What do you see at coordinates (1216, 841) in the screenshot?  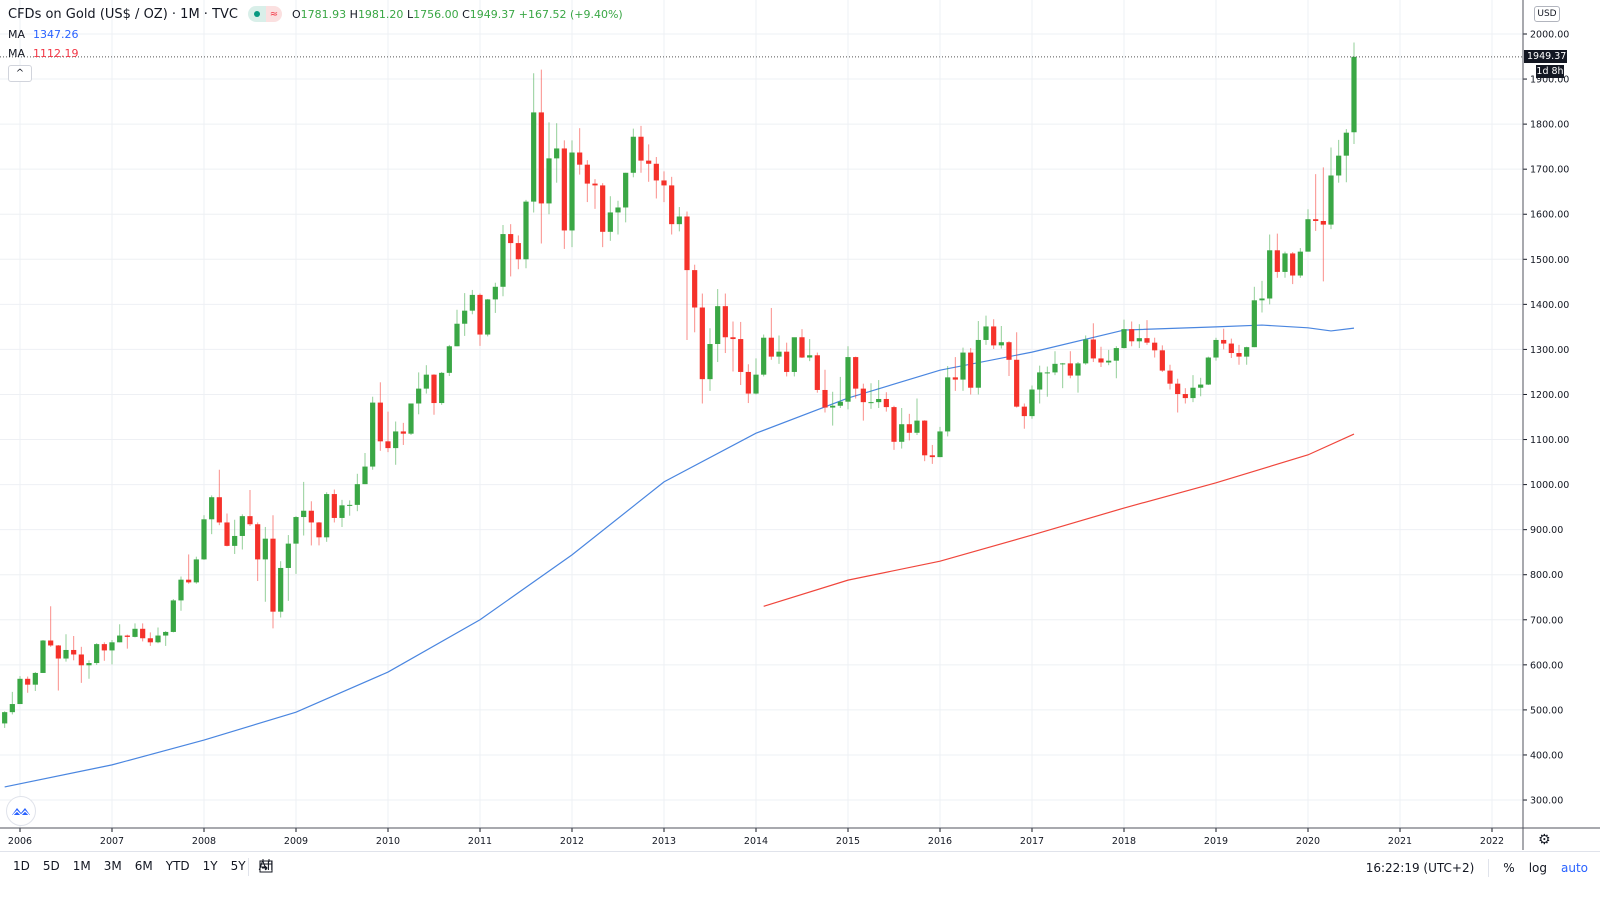 I see `x-tick-label: 2019` at bounding box center [1216, 841].